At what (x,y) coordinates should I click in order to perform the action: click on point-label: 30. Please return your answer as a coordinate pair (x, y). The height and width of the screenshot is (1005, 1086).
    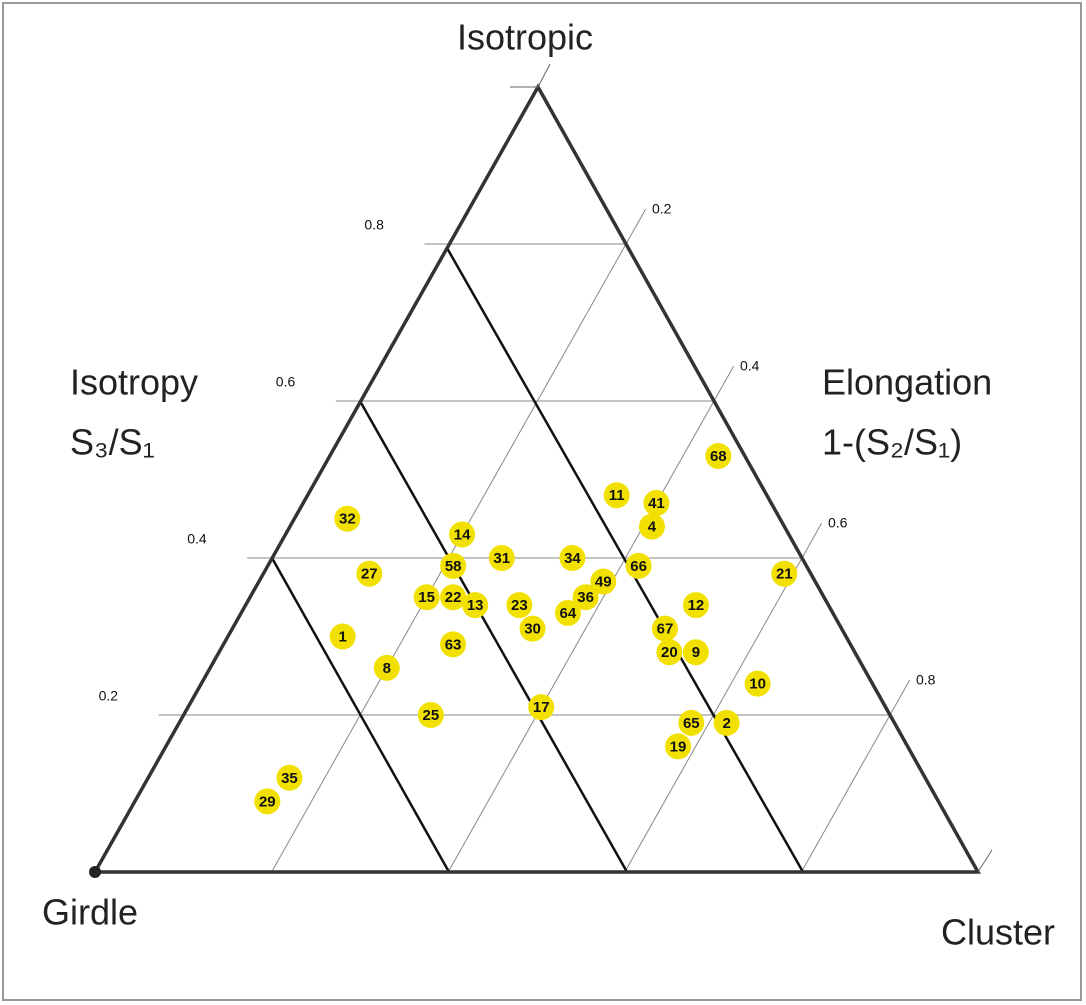
    Looking at the image, I should click on (532, 629).